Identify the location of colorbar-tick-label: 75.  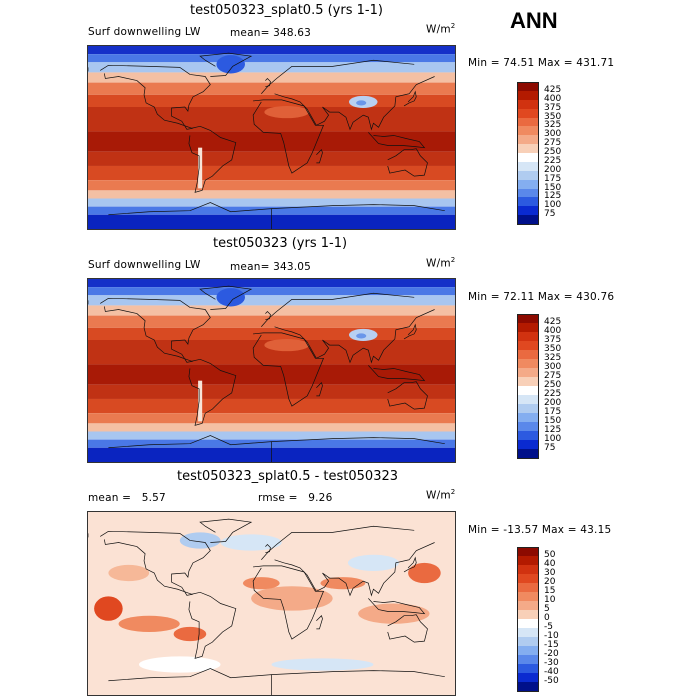
(550, 448).